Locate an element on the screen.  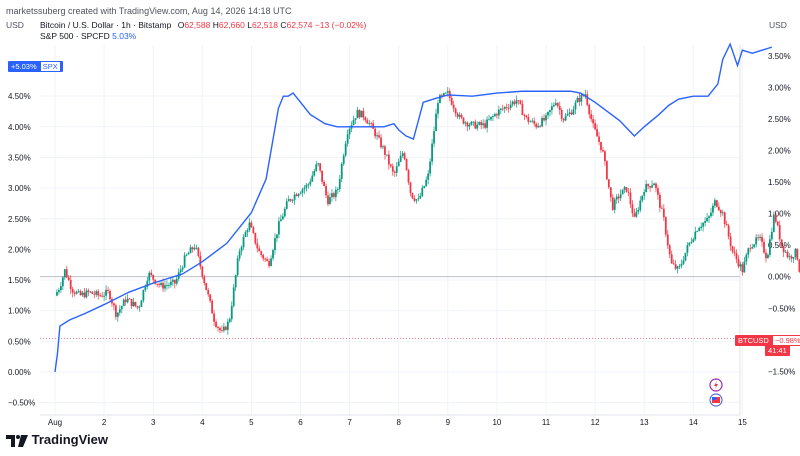
symbol-title: Bitcoin / U.S. Dollar · 1h · Bitstamp is located at coordinates (106, 25).